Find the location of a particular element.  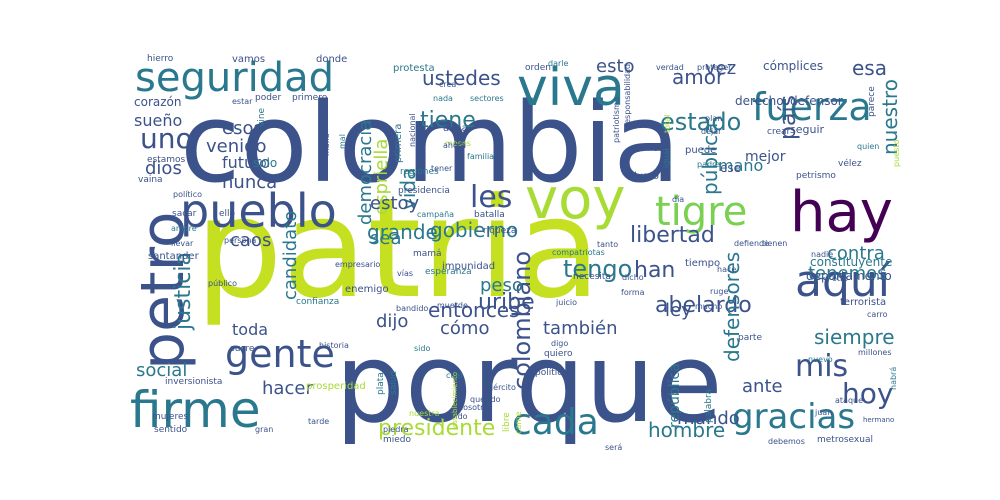

word-10: firme is located at coordinates (195, 410).